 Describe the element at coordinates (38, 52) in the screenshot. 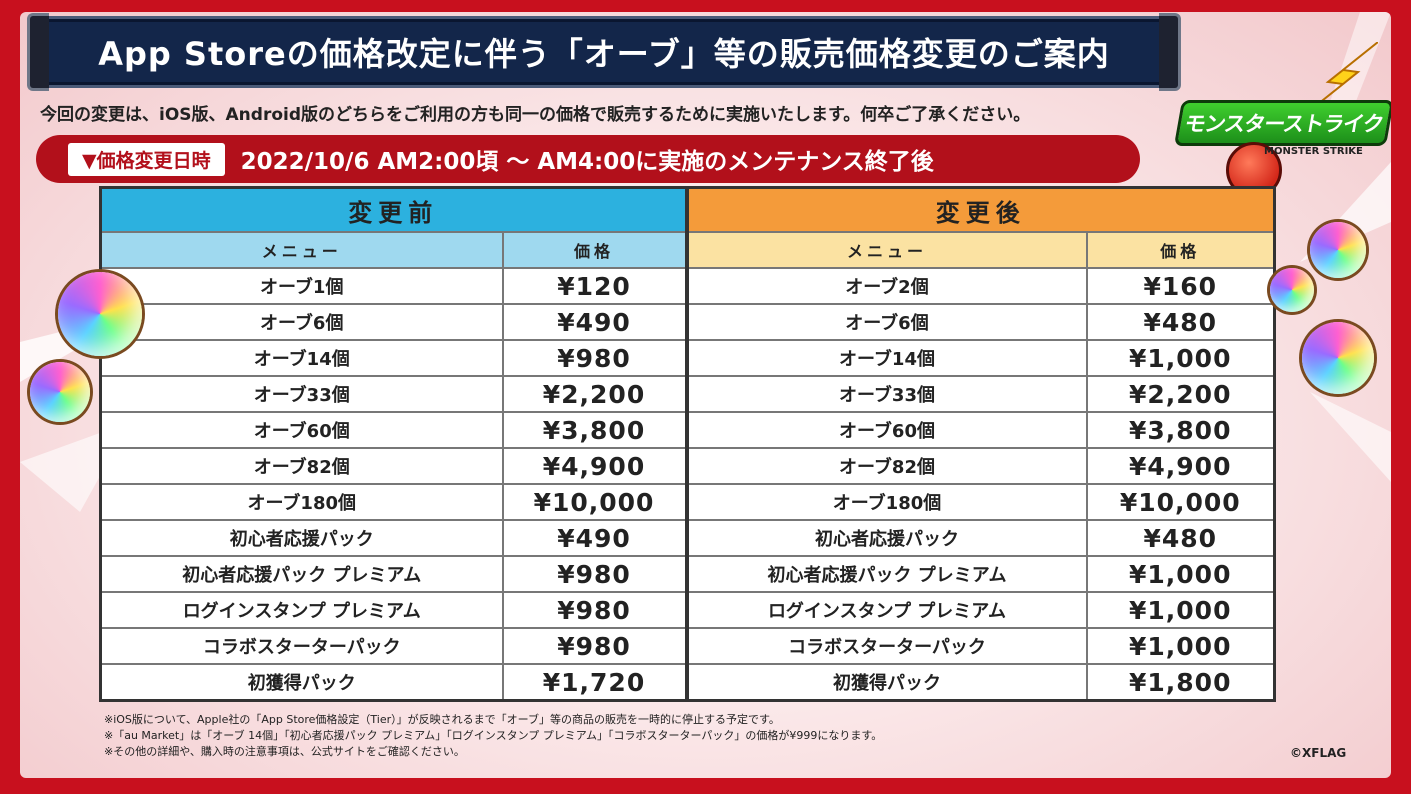

I see `title-bracket-left` at that location.